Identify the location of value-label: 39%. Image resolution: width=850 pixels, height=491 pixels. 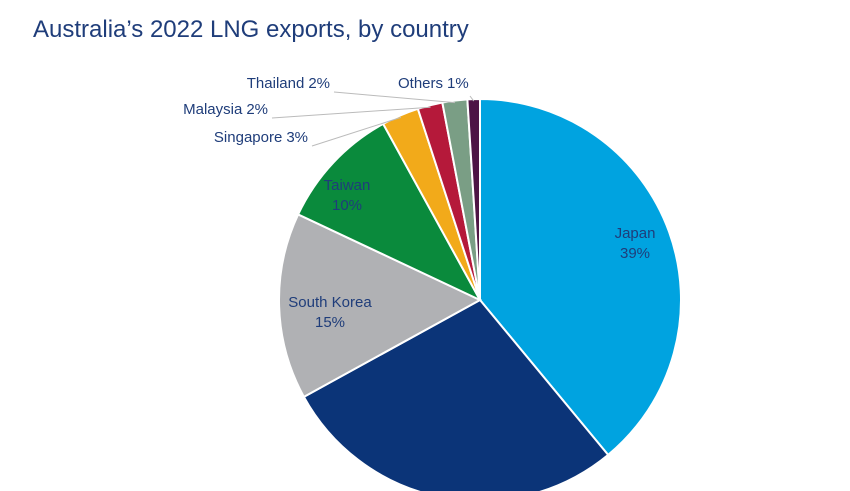
(635, 253).